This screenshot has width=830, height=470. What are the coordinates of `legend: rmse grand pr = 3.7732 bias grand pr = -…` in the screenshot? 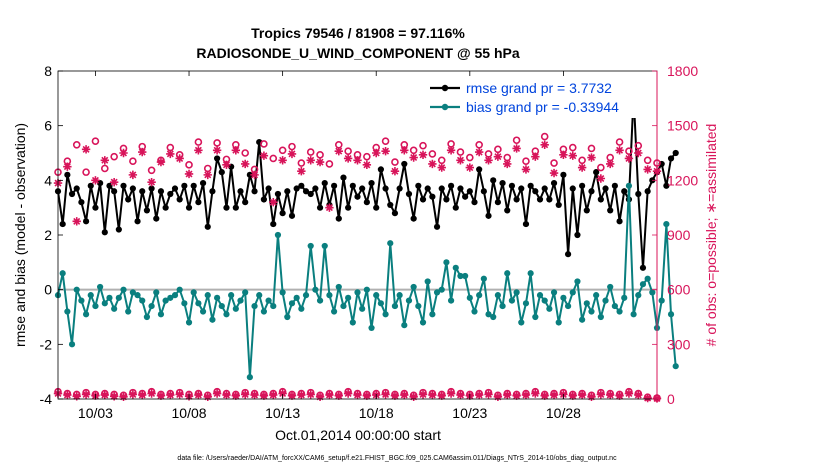 It's located at (539, 97).